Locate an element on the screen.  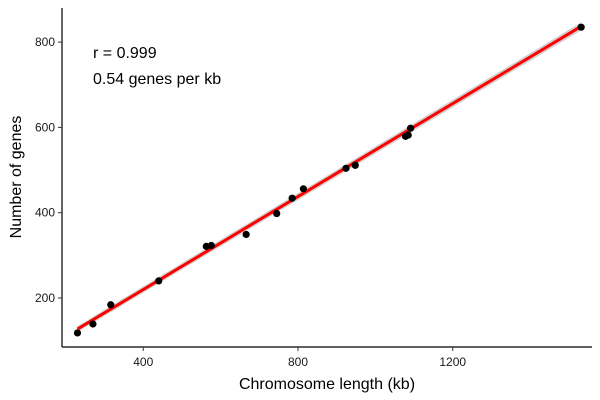
y-tick-label: 400 is located at coordinates (45, 213).